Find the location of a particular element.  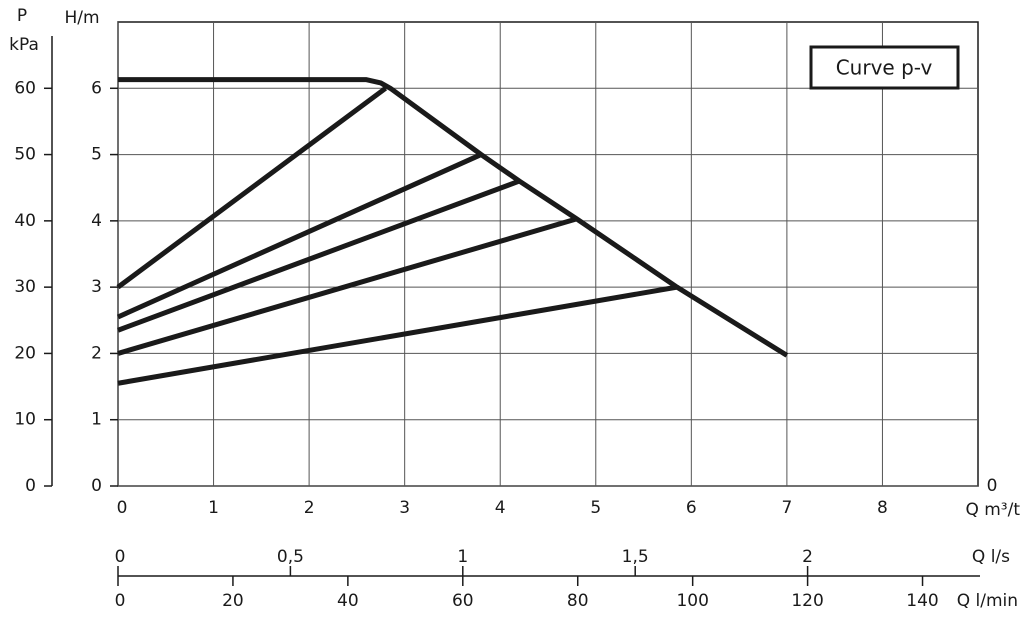

x3ticks-label: 80 is located at coordinates (578, 601).